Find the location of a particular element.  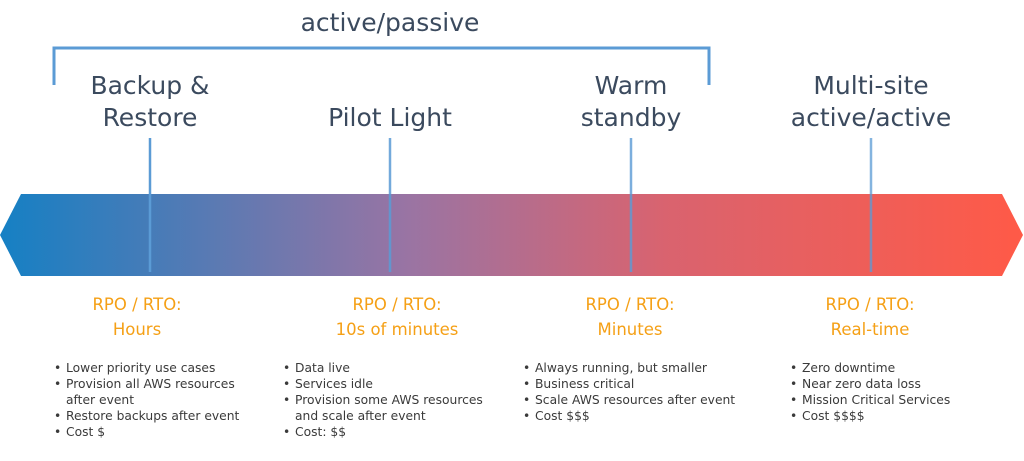

title-line: Backup & is located at coordinates (150, 85).